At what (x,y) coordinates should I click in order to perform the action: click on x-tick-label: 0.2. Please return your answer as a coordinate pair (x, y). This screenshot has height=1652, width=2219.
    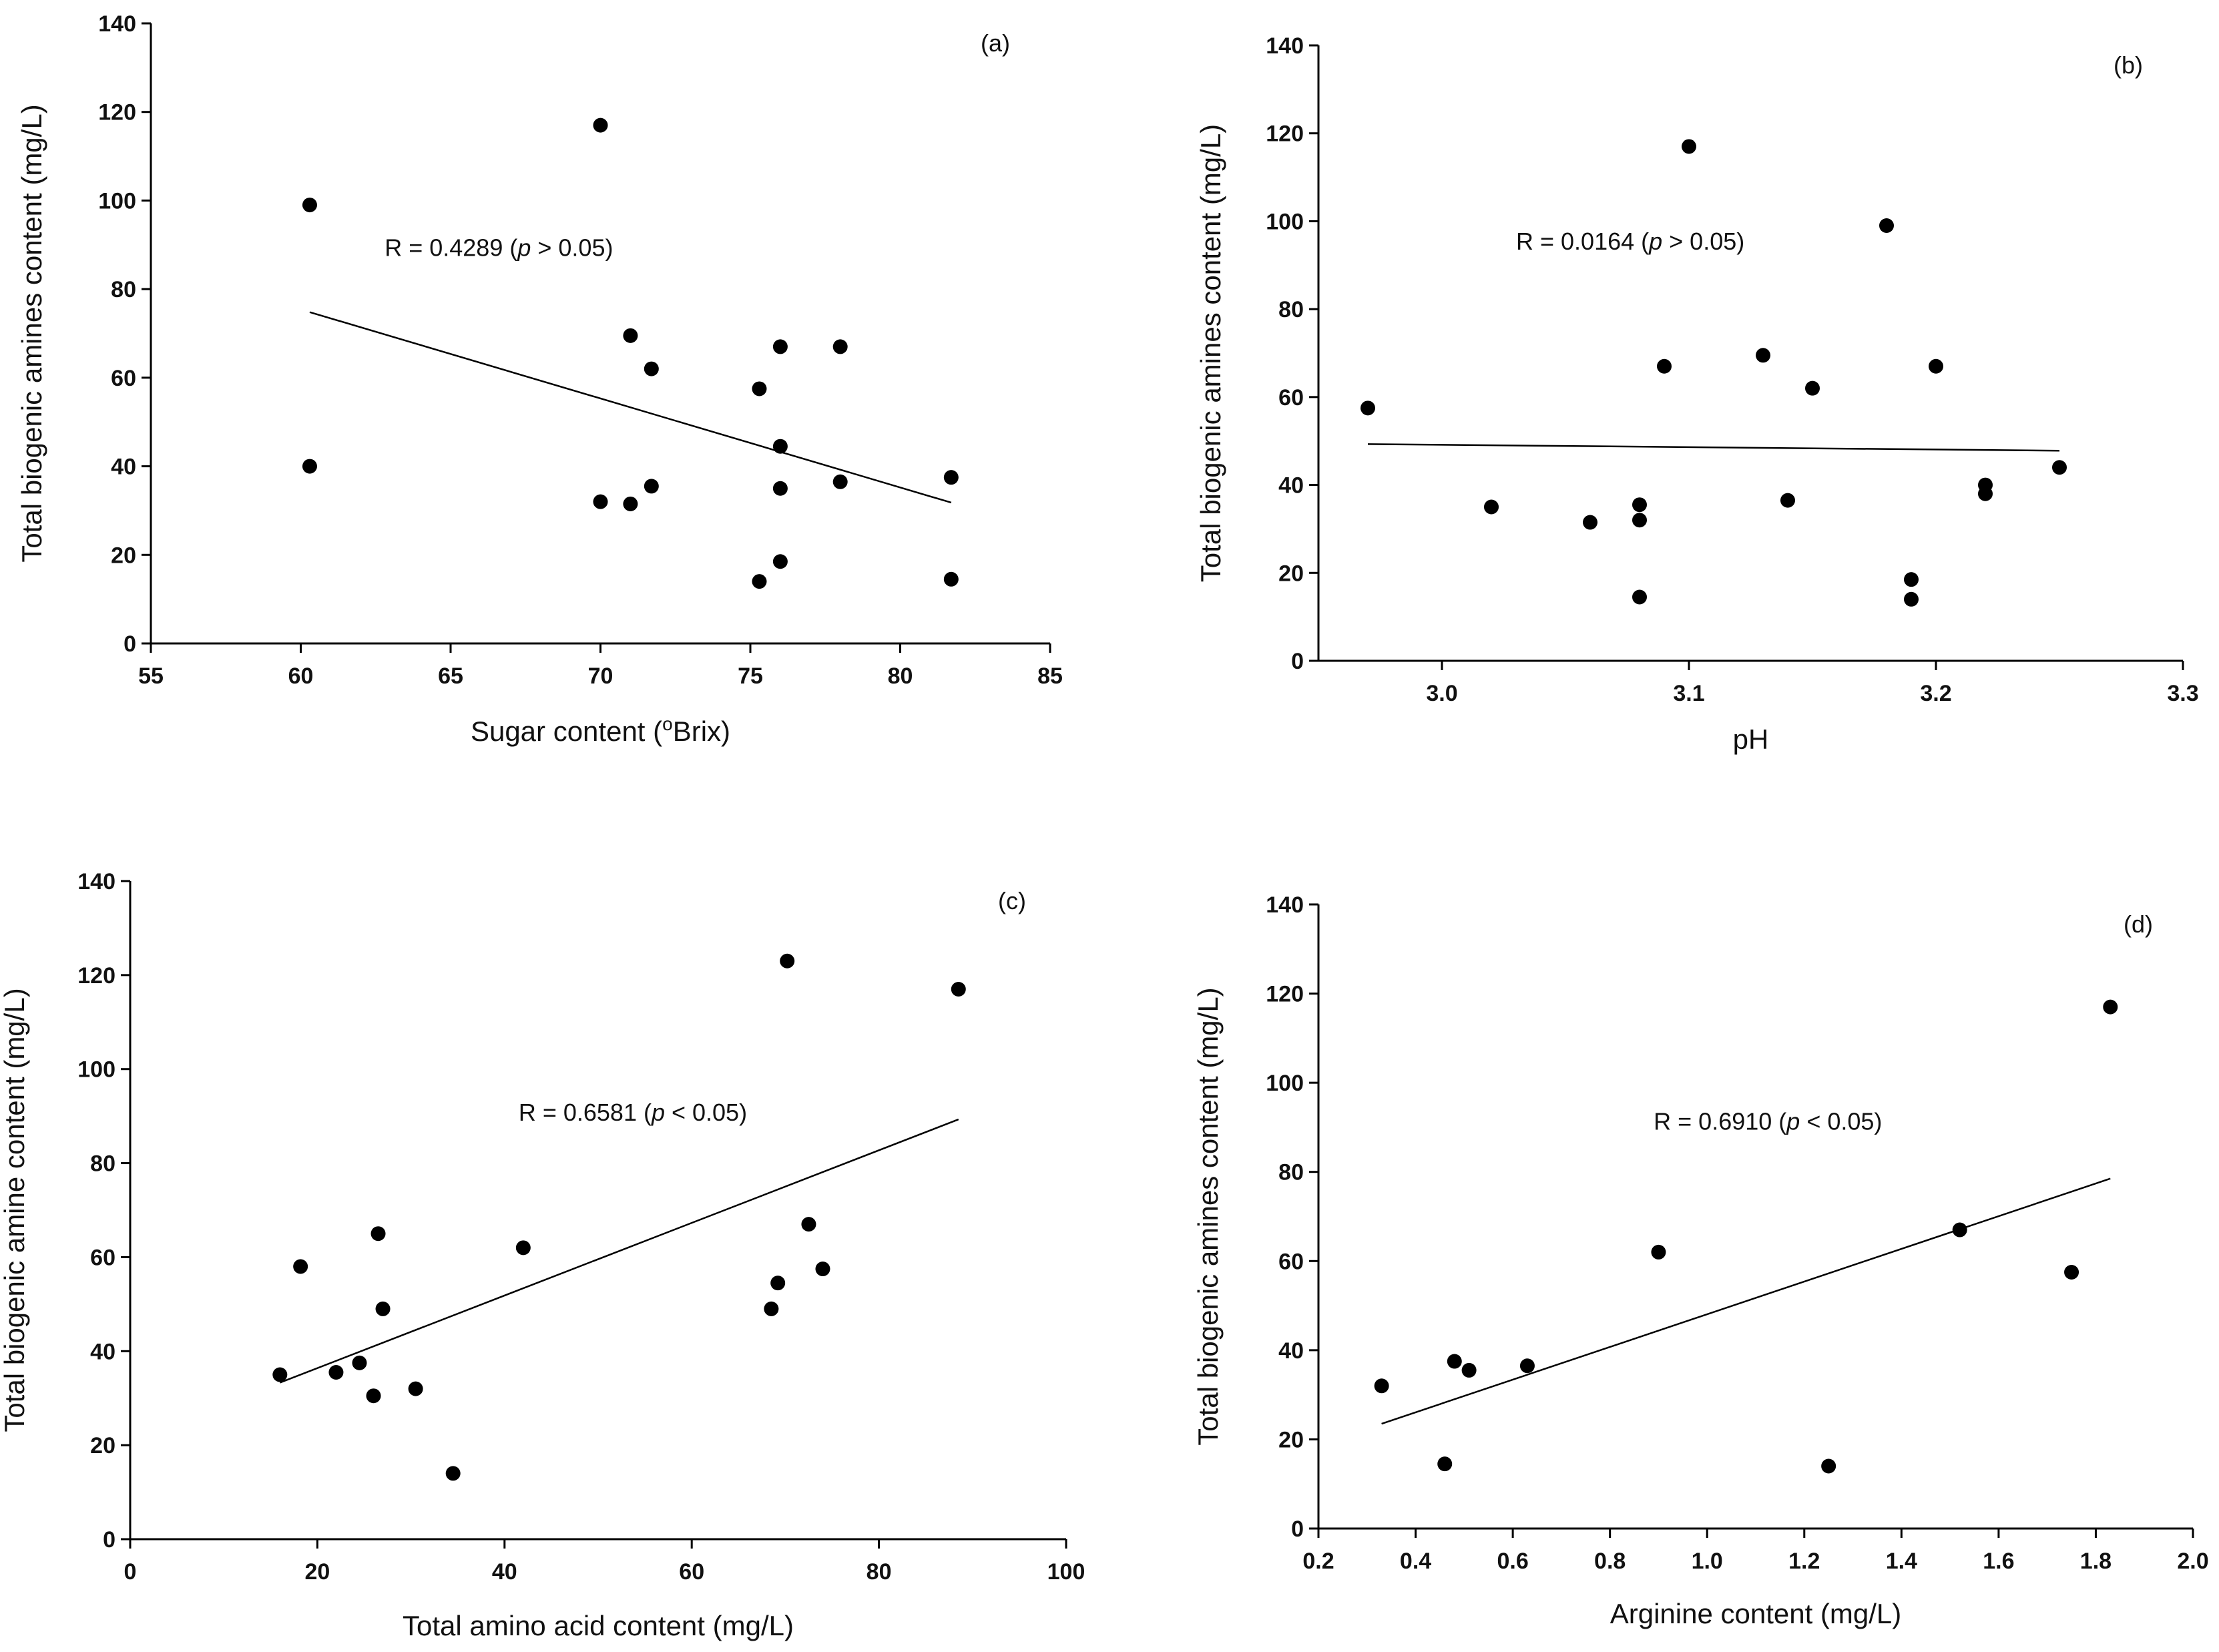
    Looking at the image, I should click on (1318, 1561).